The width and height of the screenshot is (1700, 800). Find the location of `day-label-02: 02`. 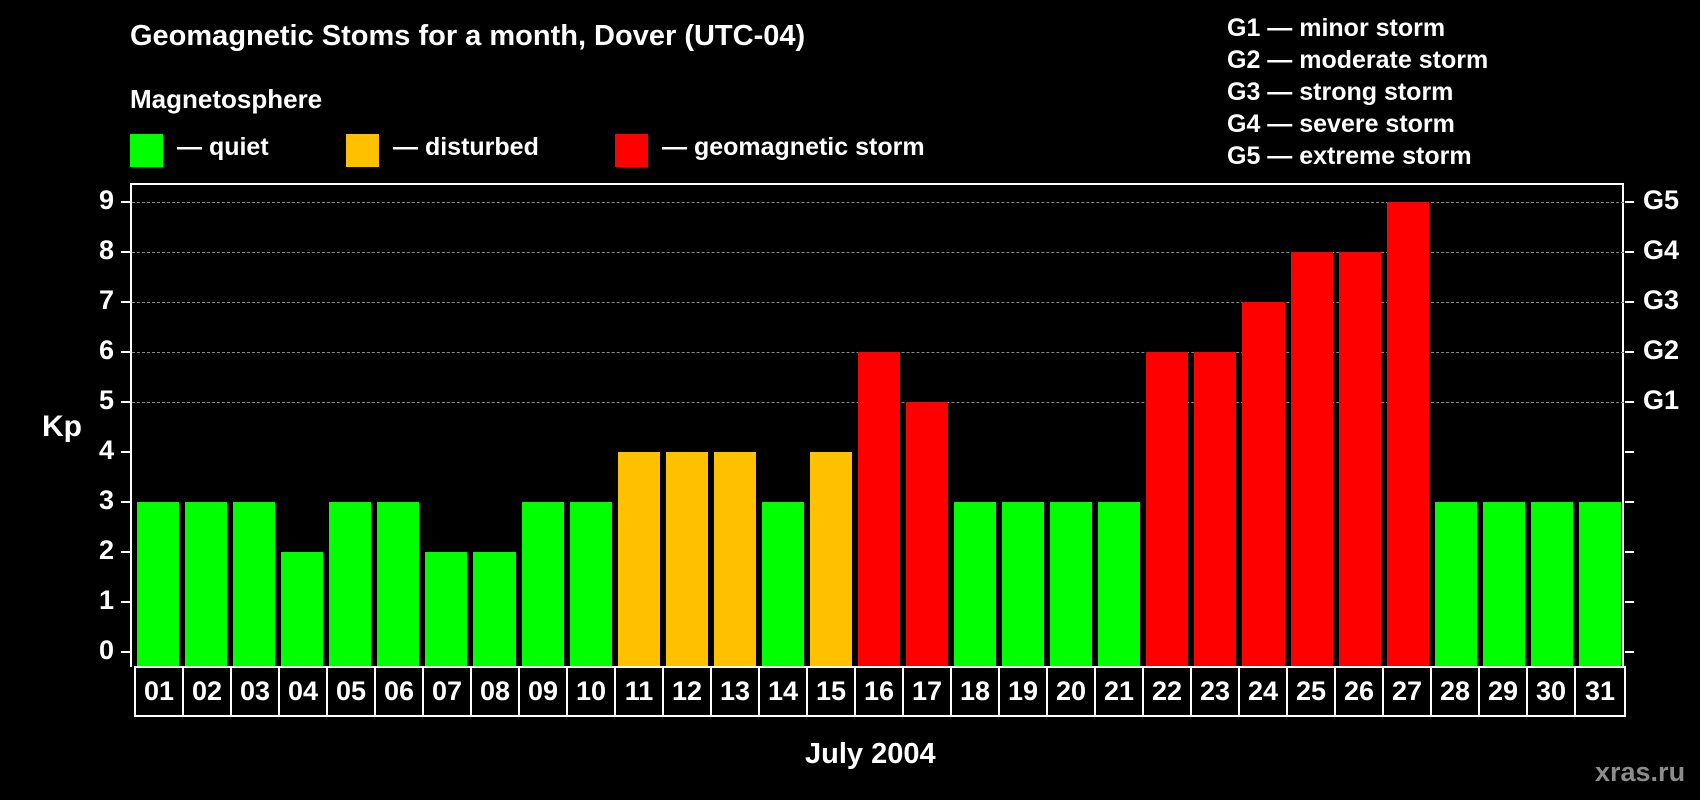

day-label-02: 02 is located at coordinates (208, 691).